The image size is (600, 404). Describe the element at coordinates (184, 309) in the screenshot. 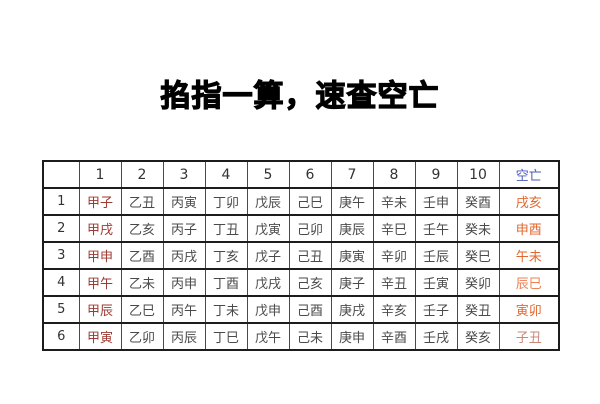

I see `jiazi-cell: 丙午` at that location.